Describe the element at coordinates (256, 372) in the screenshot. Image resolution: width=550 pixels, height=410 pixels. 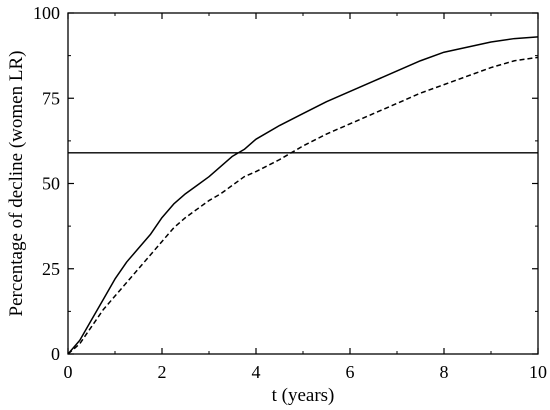
I see `x-tick-label: 4` at that location.